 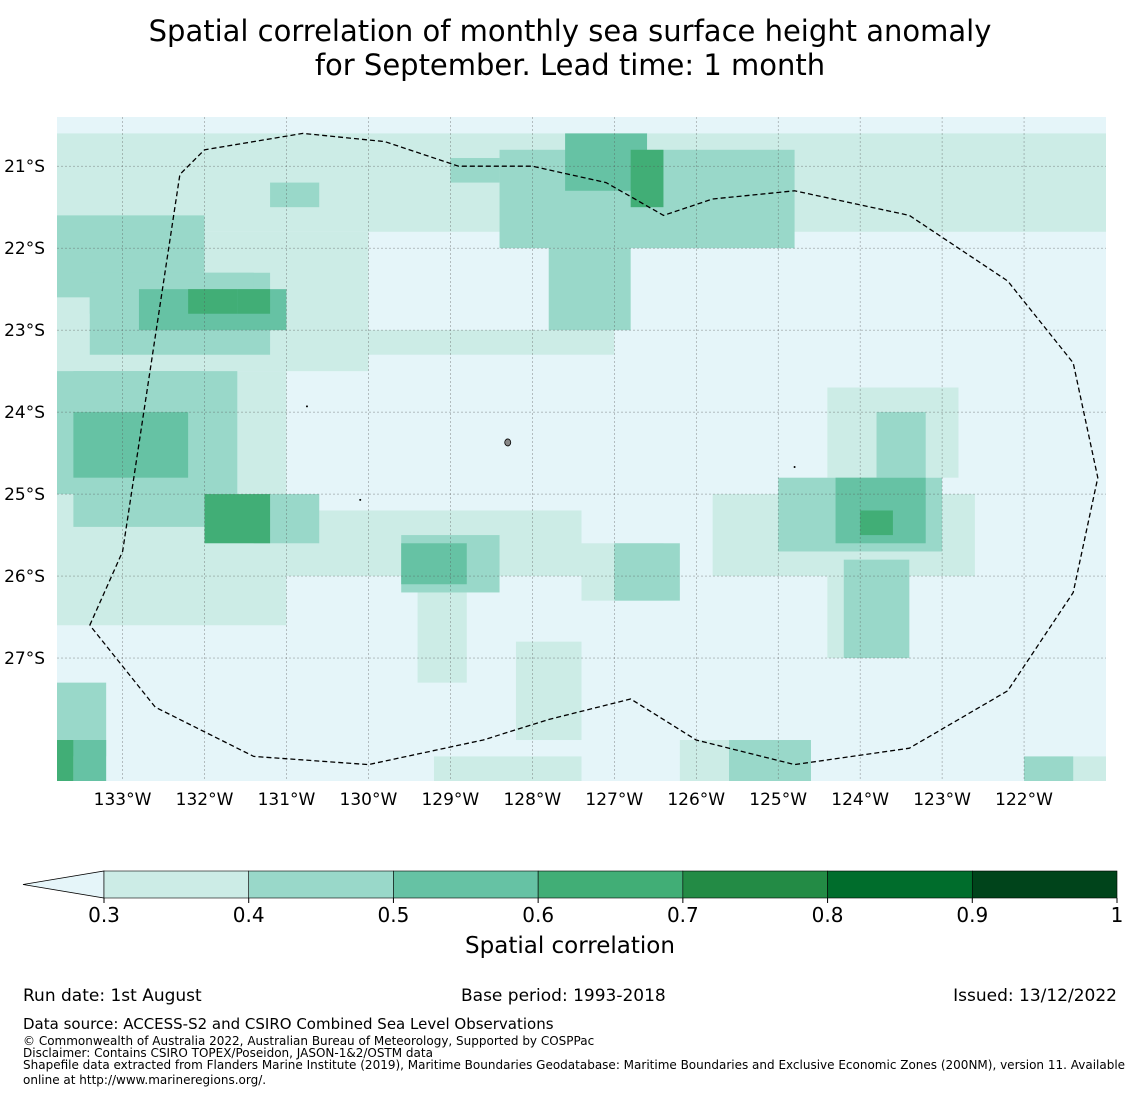 I want to click on chart-title-line2: for September. Lead time: 1 month, so click(x=570, y=65).